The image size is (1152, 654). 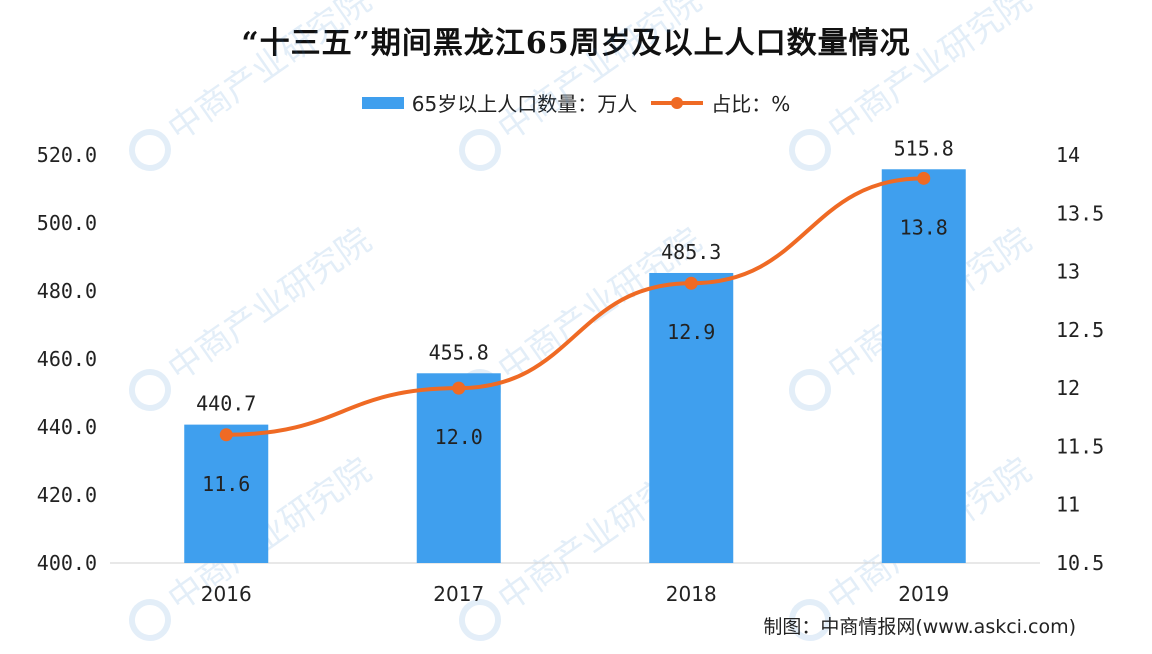 I want to click on y-right-tick-label: 11, so click(x=1068, y=505).